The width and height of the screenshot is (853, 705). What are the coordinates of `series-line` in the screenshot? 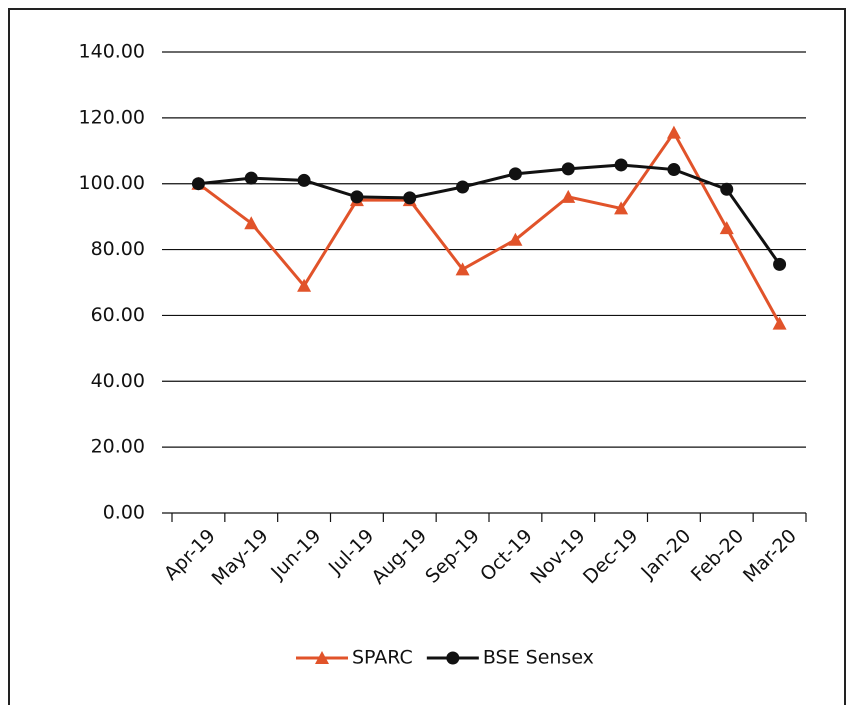 It's located at (489, 214).